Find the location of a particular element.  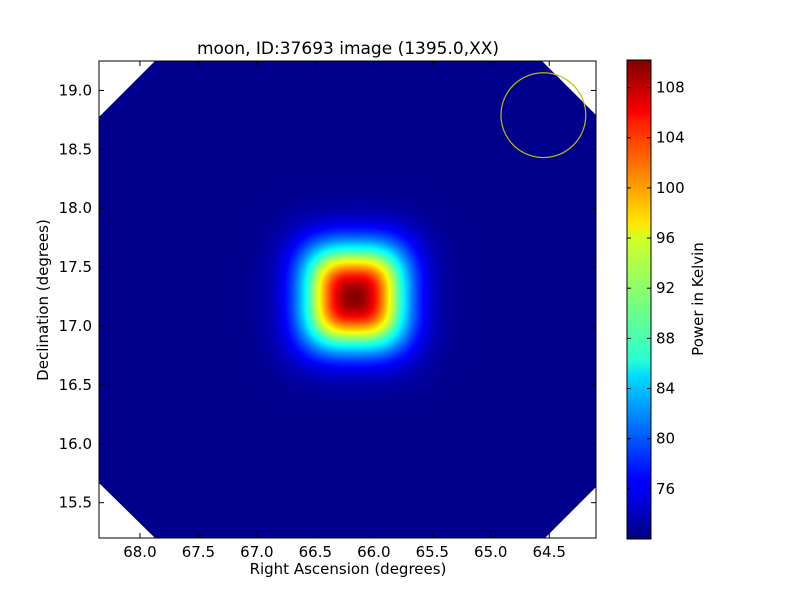

colorbar-label: Power in Kelvin is located at coordinates (698, 299).